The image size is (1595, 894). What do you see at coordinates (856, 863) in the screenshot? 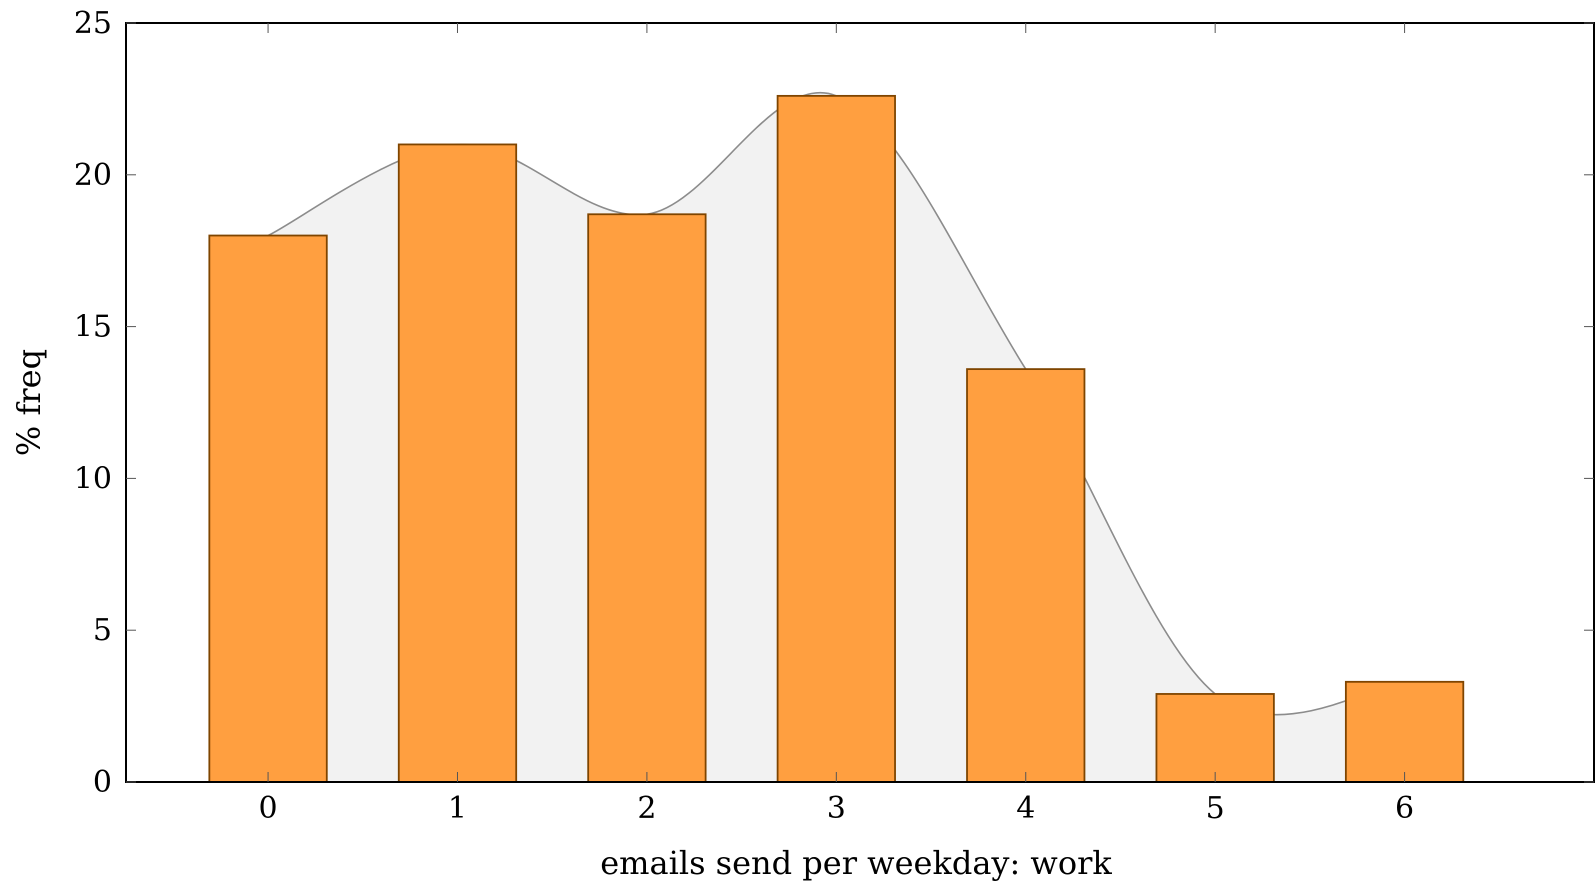
I see `x-axis-label: emails send per weekday: work` at bounding box center [856, 863].